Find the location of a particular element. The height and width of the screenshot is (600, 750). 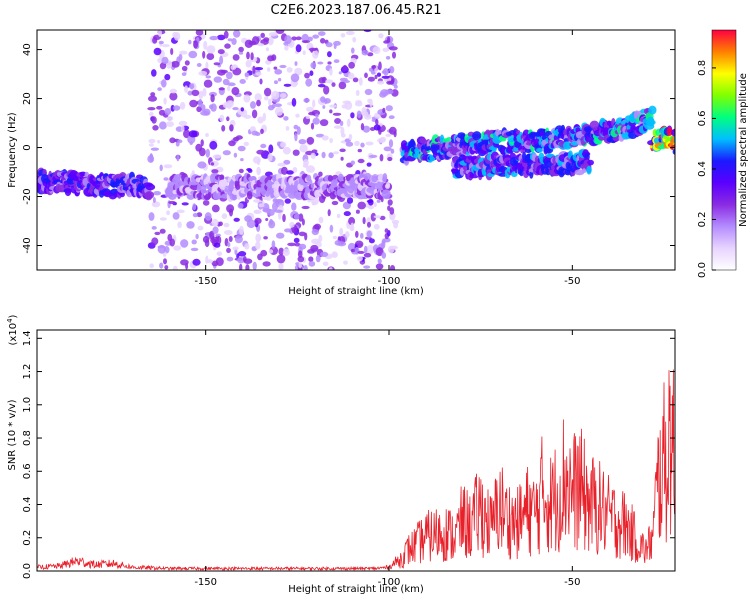

snr-y-tick-label: 0.2 is located at coordinates (27, 538).